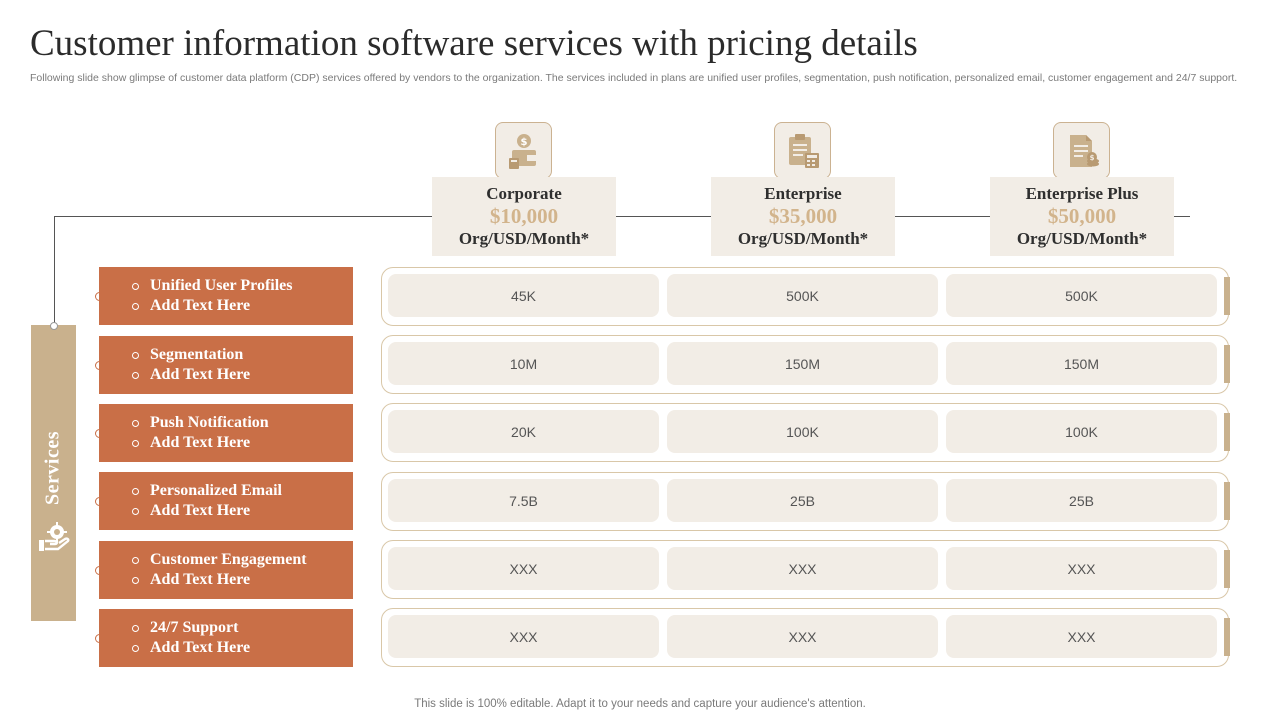 This screenshot has width=1280, height=720. Describe the element at coordinates (1081, 150) in the screenshot. I see `document-coins-icon: $` at that location.